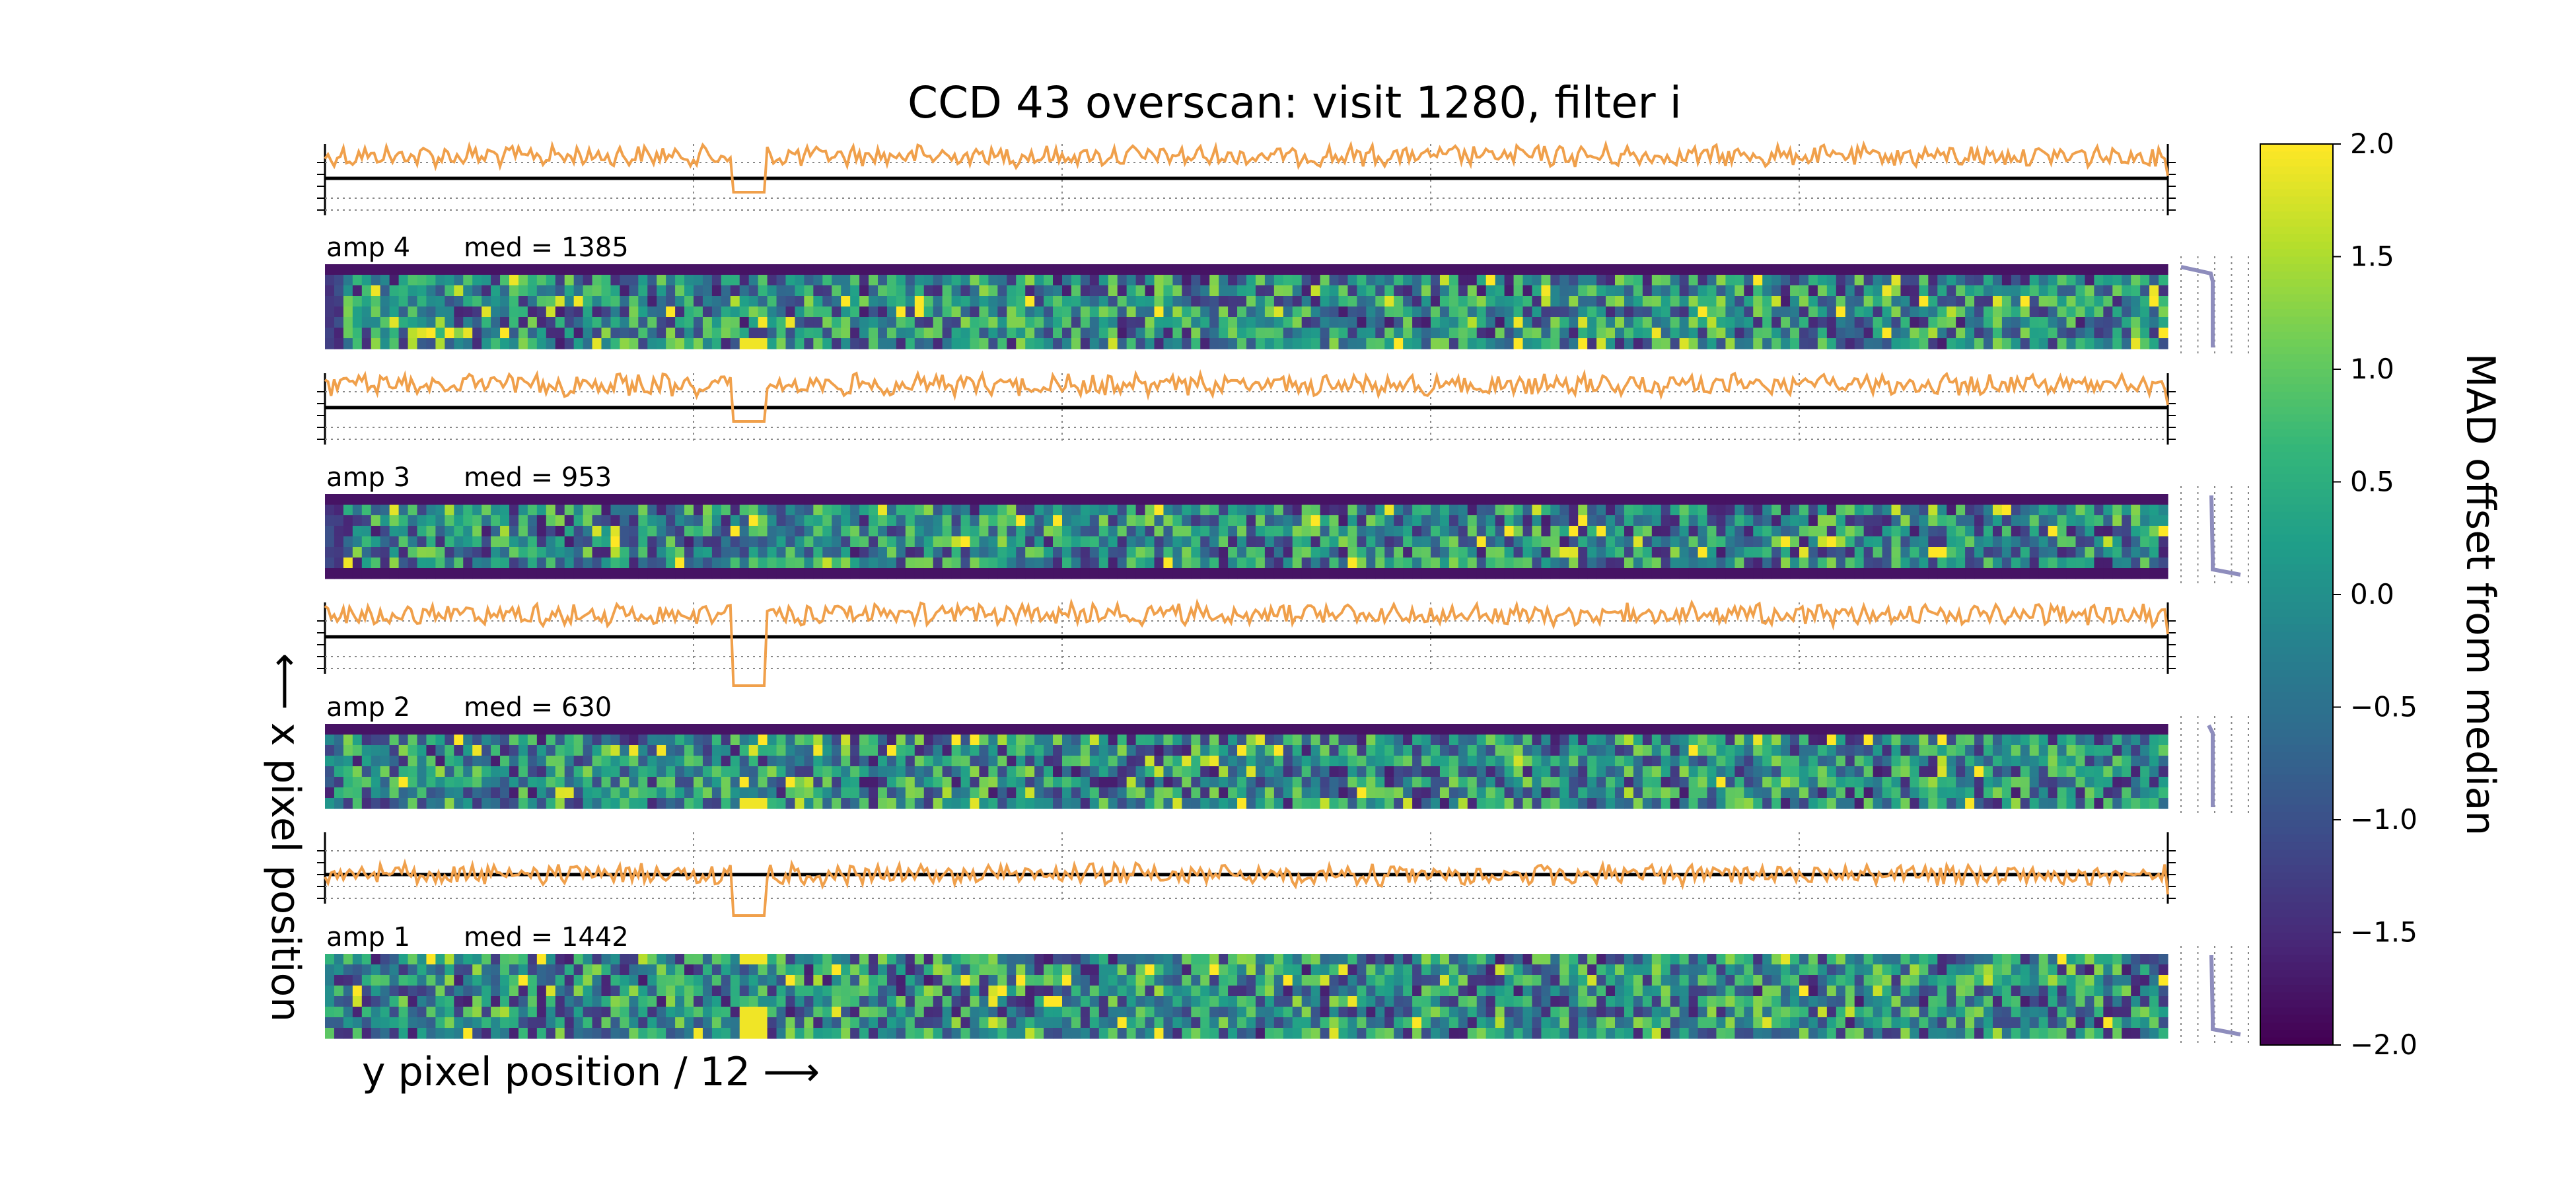 The height and width of the screenshot is (1189, 2576). Describe the element at coordinates (1295, 103) in the screenshot. I see `chart-title: CCD 43 overscan: visit 1280, filter i` at that location.